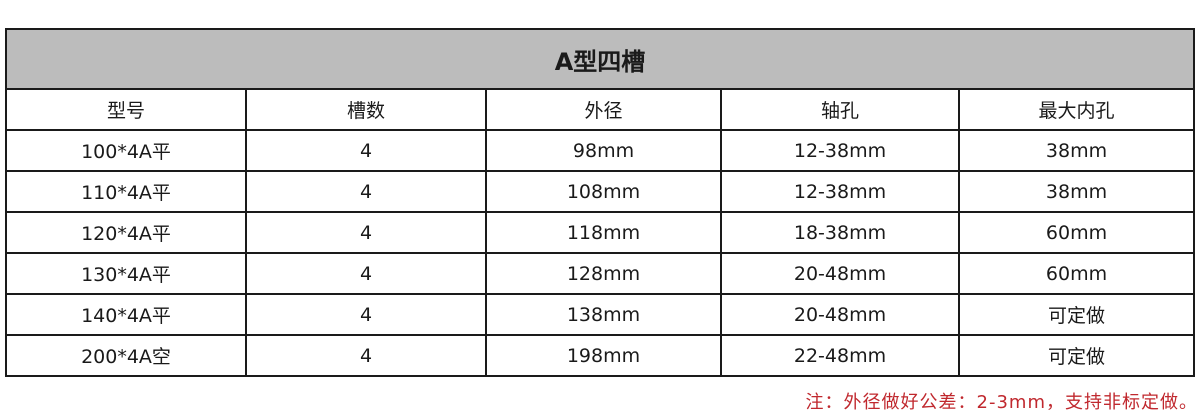 The width and height of the screenshot is (1200, 416). I want to click on table-title: A型四槽, so click(600, 59).